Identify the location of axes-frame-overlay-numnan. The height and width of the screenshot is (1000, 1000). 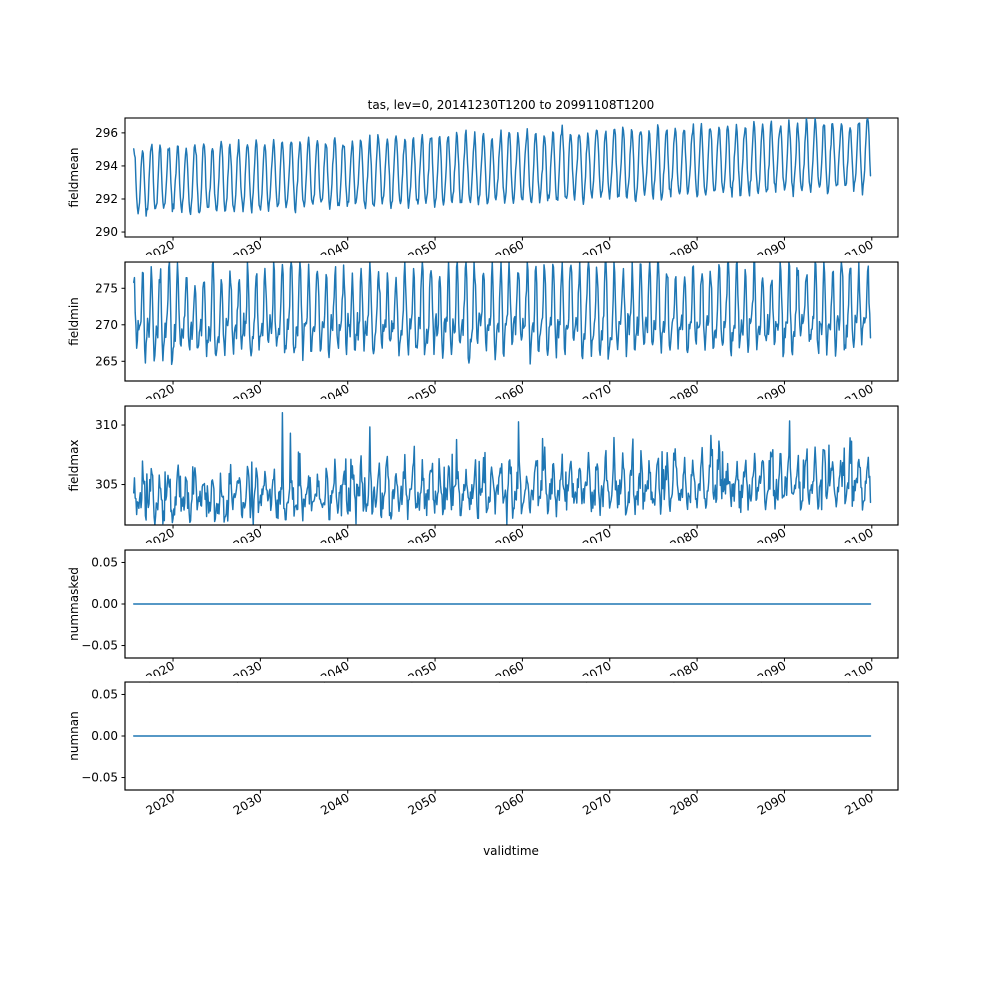
(511, 736).